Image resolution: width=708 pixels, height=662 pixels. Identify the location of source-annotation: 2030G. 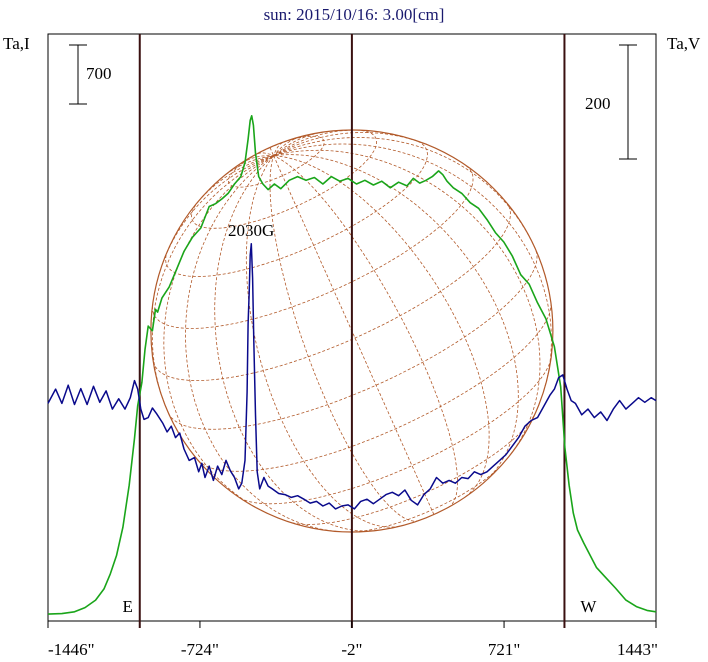
(251, 230).